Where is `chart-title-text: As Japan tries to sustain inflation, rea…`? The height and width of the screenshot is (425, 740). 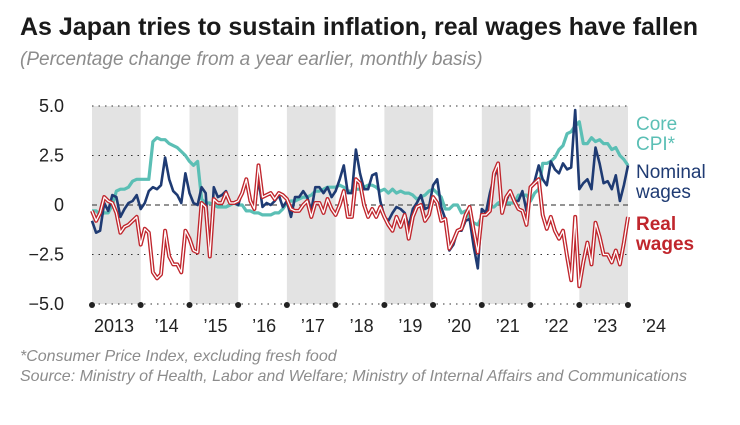
chart-title-text: As Japan tries to sustain inflation, rea… is located at coordinates (359, 27).